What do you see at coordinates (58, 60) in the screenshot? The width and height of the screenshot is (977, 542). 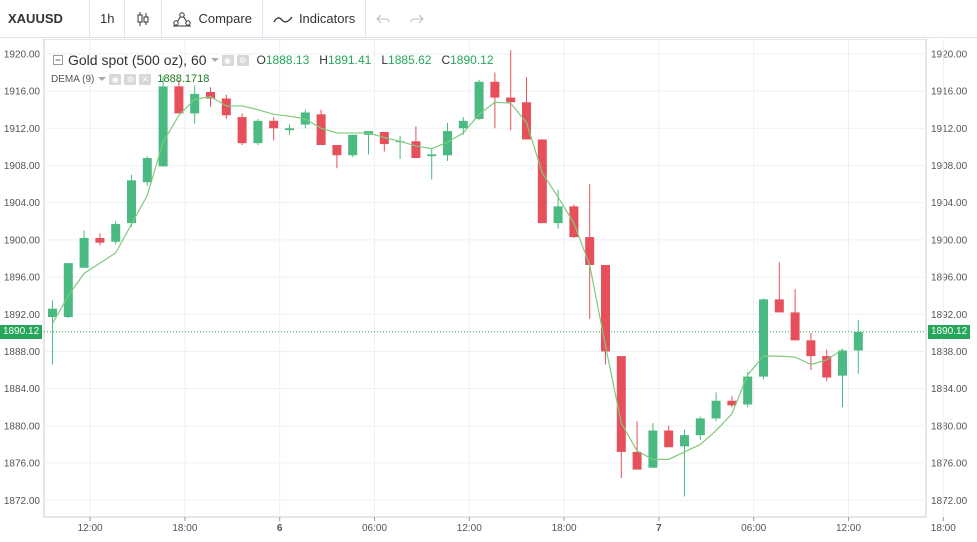 I see `collapse-icon` at bounding box center [58, 60].